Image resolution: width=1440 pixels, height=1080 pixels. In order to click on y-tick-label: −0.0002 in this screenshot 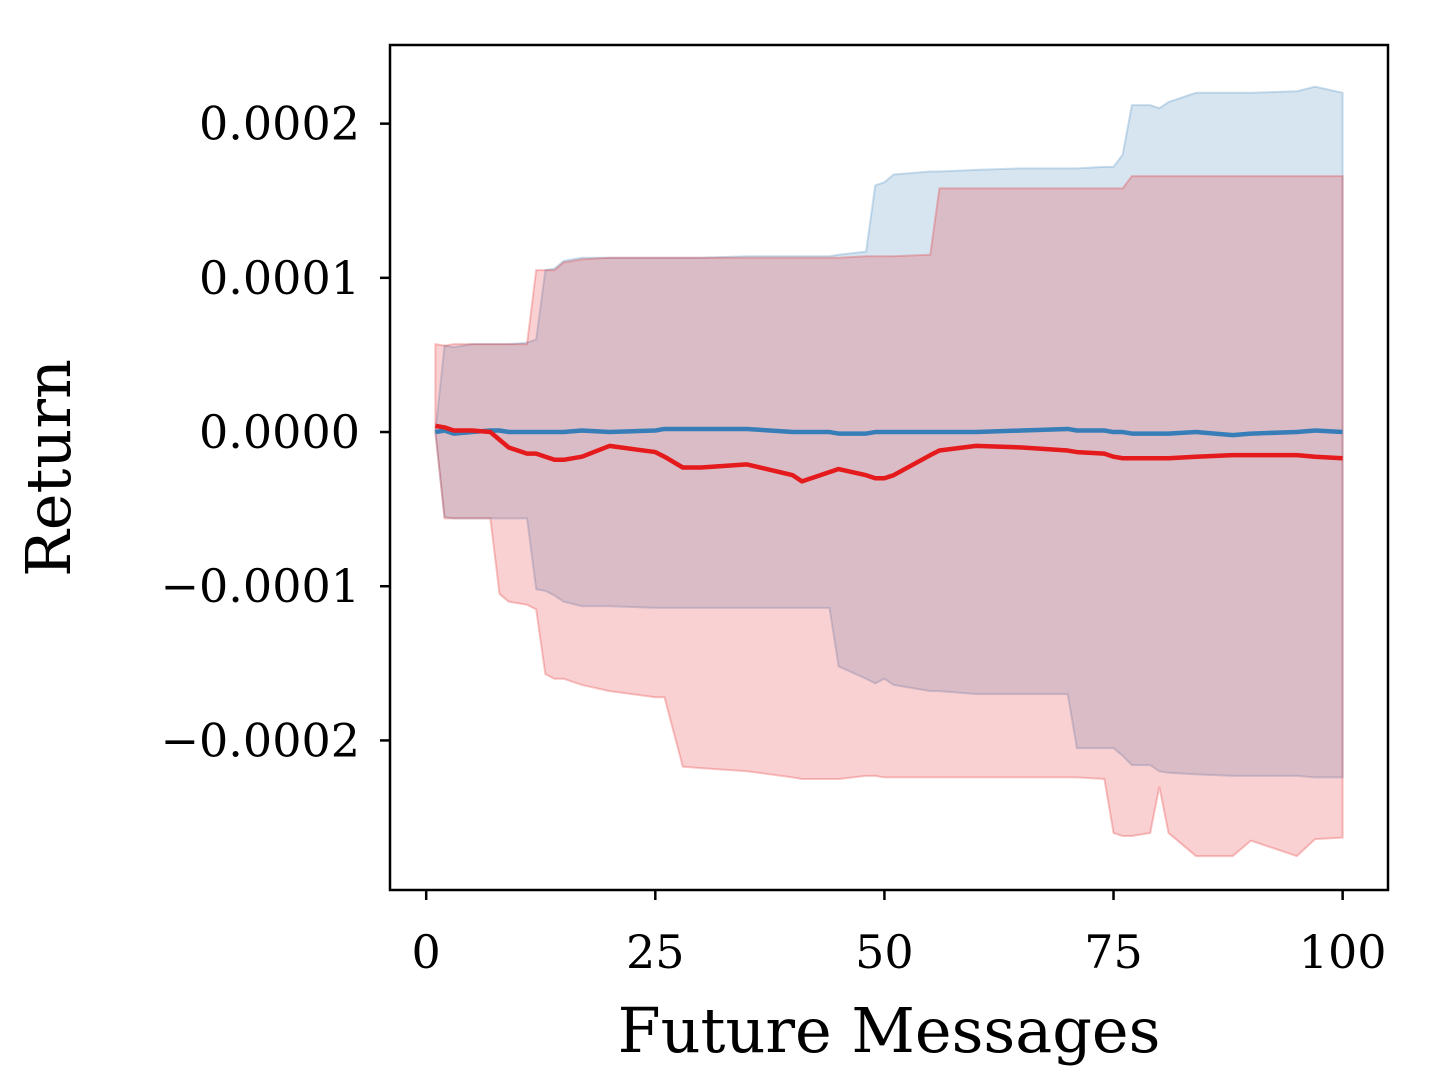, I will do `click(261, 740)`.